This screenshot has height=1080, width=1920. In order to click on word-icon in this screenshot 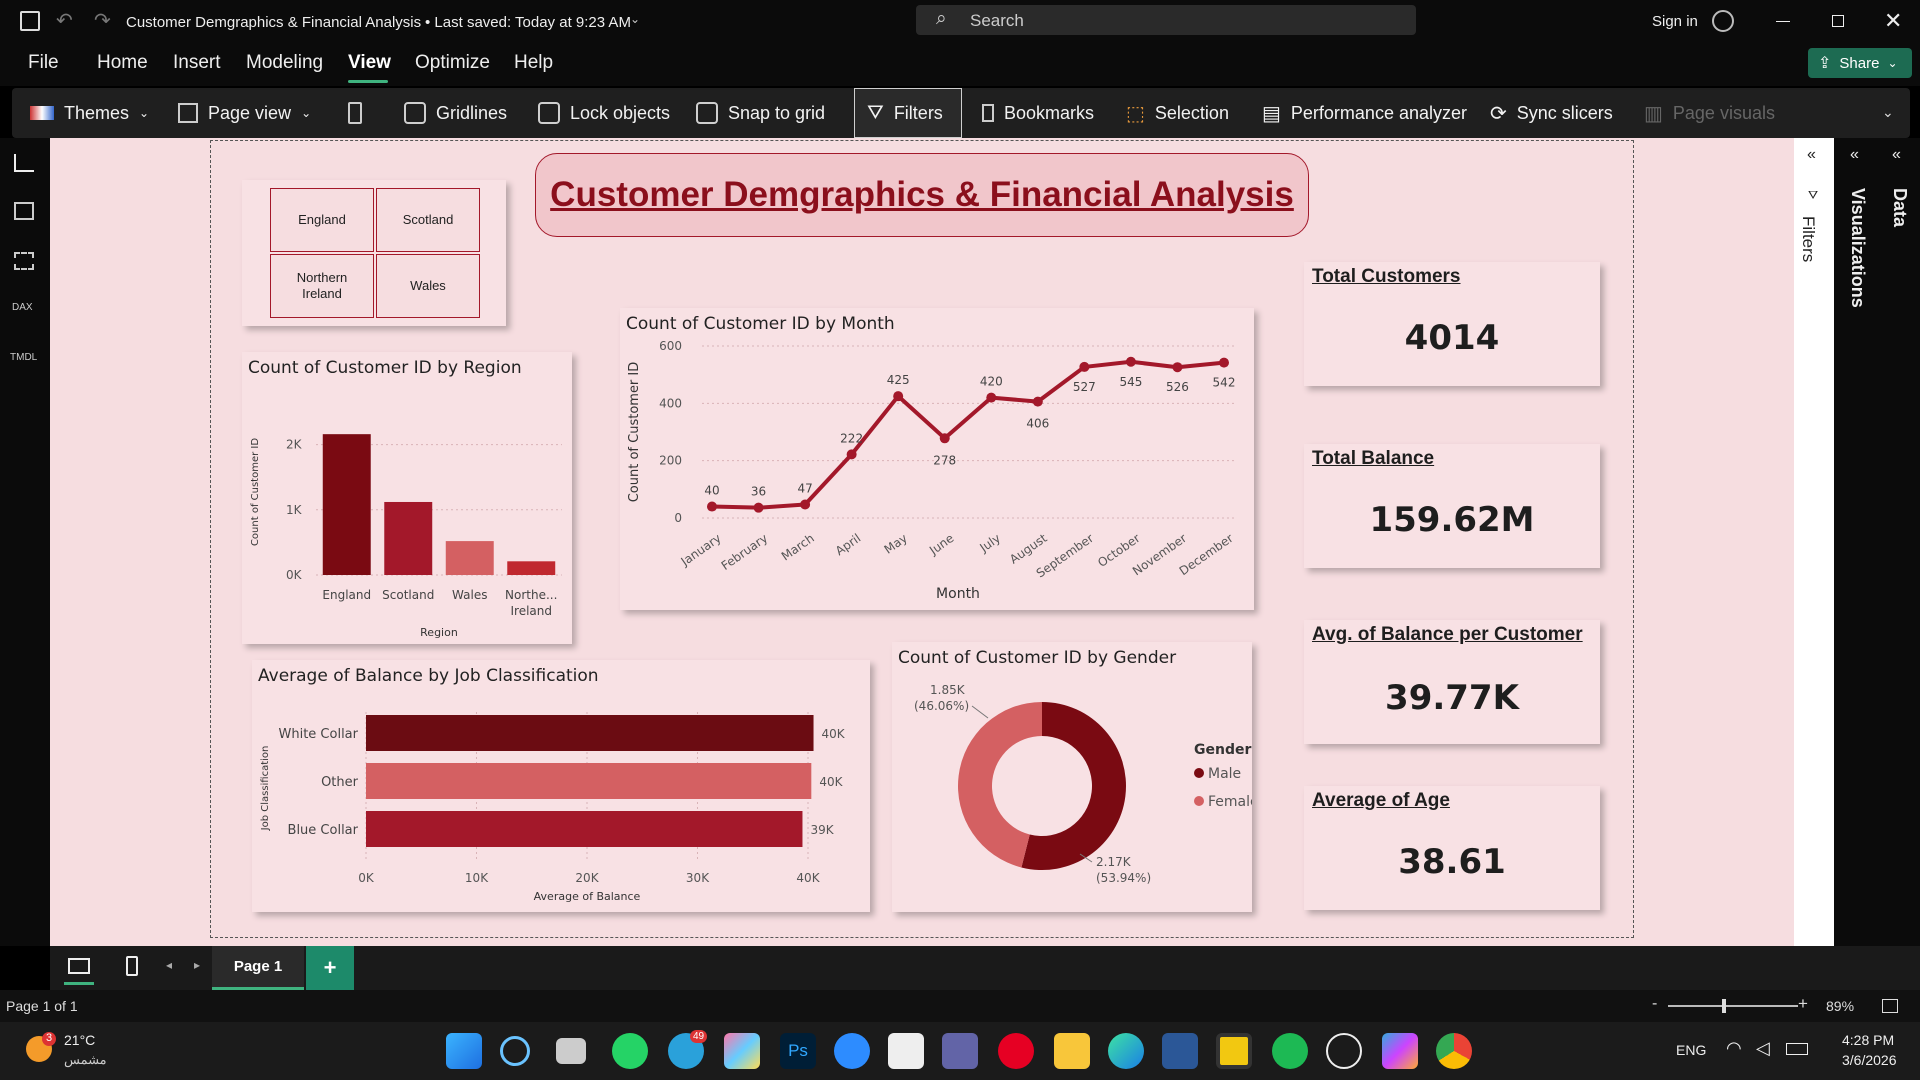, I will do `click(1180, 1051)`.